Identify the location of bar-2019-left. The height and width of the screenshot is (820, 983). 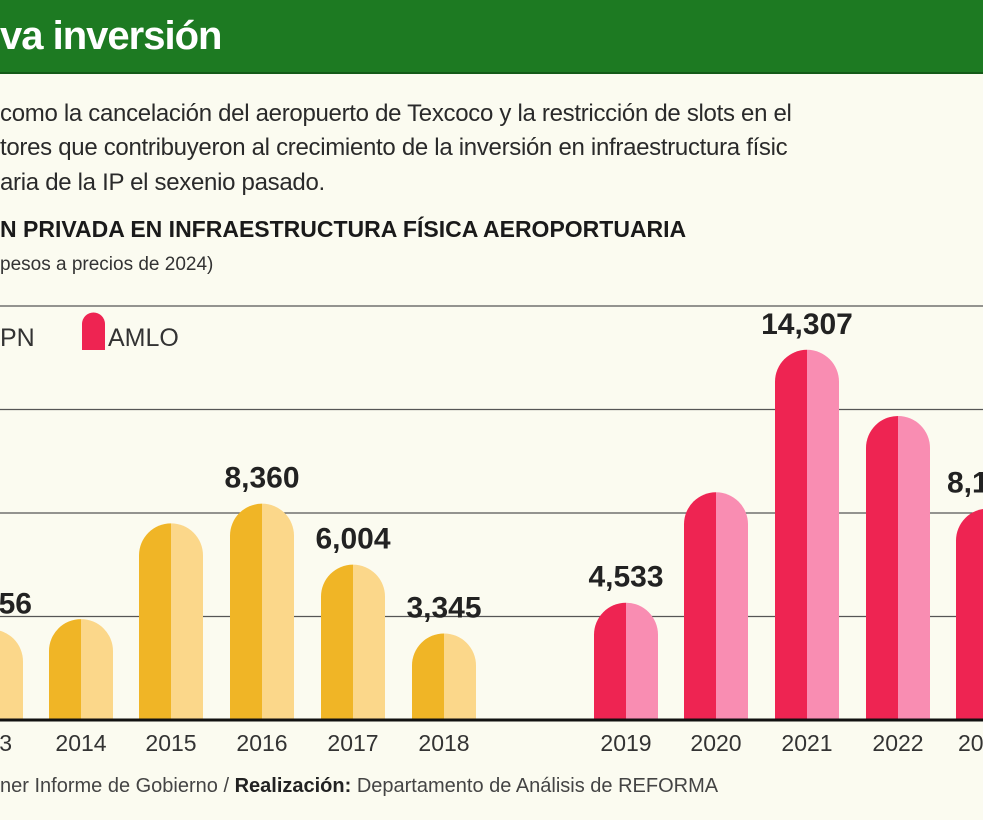
(610, 661).